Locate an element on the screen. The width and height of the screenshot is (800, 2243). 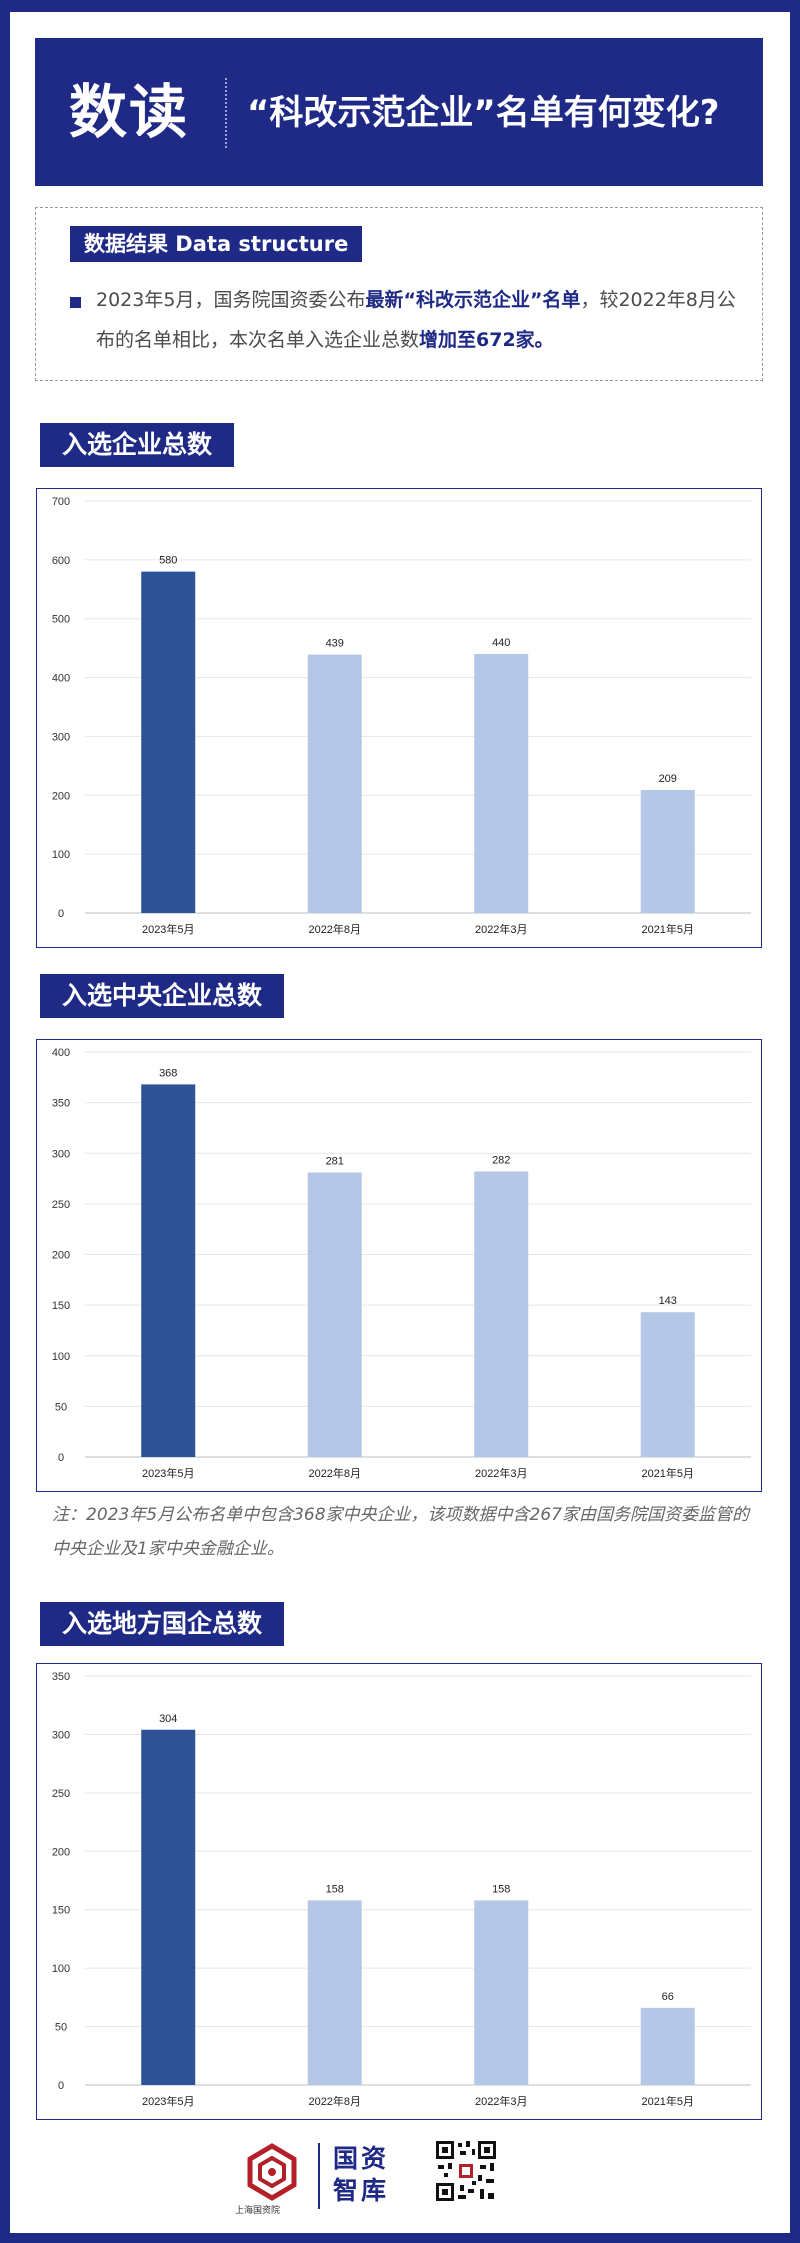
data-label: 282 is located at coordinates (501, 1160).